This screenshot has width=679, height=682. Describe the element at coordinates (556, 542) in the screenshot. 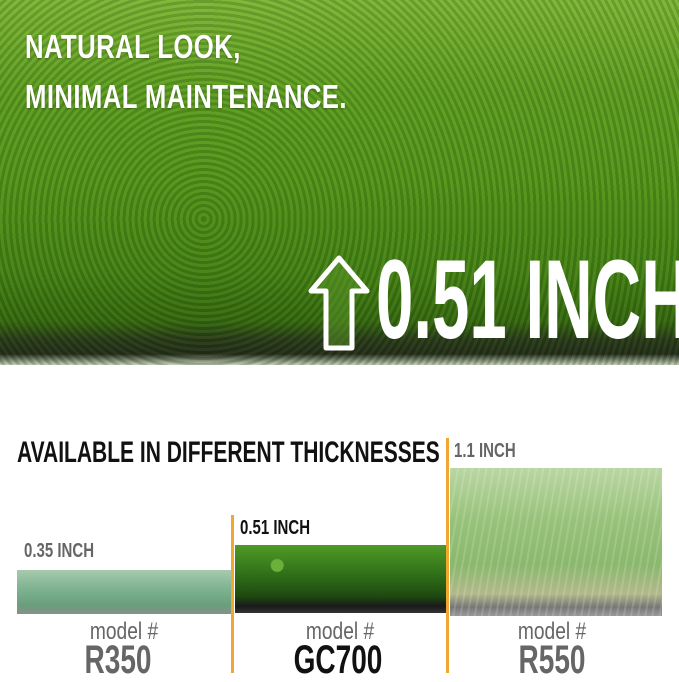

I see `swatch-r550` at that location.